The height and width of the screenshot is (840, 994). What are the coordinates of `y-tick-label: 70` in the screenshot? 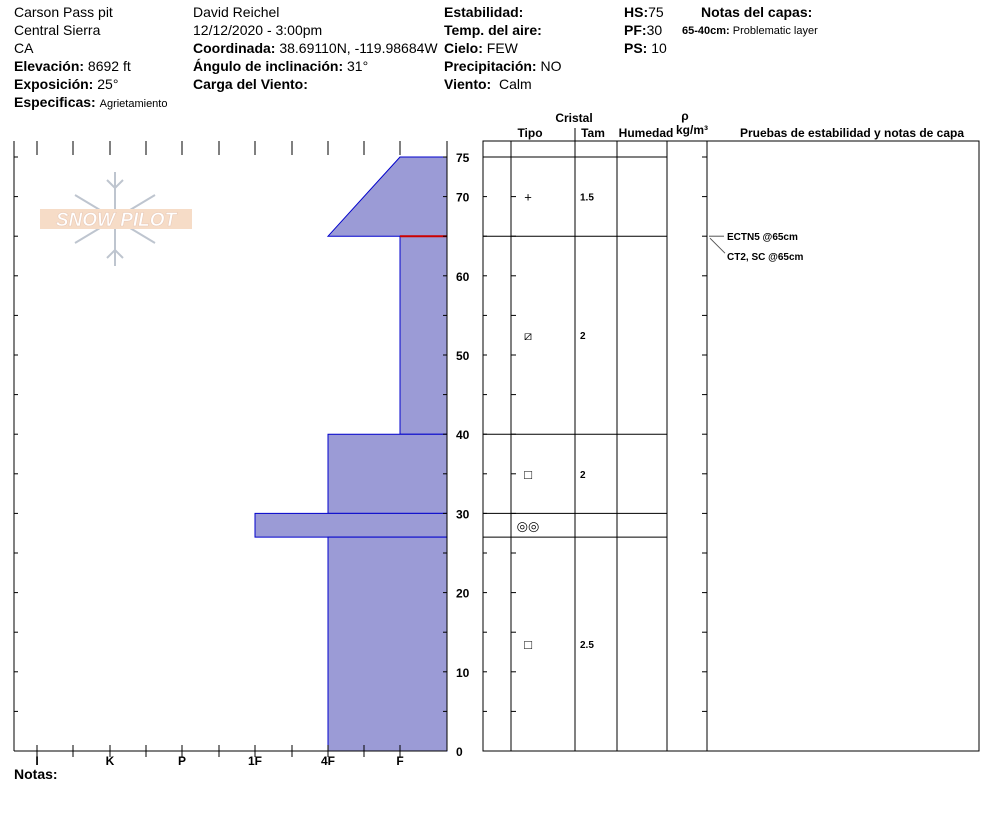 It's located at (463, 198).